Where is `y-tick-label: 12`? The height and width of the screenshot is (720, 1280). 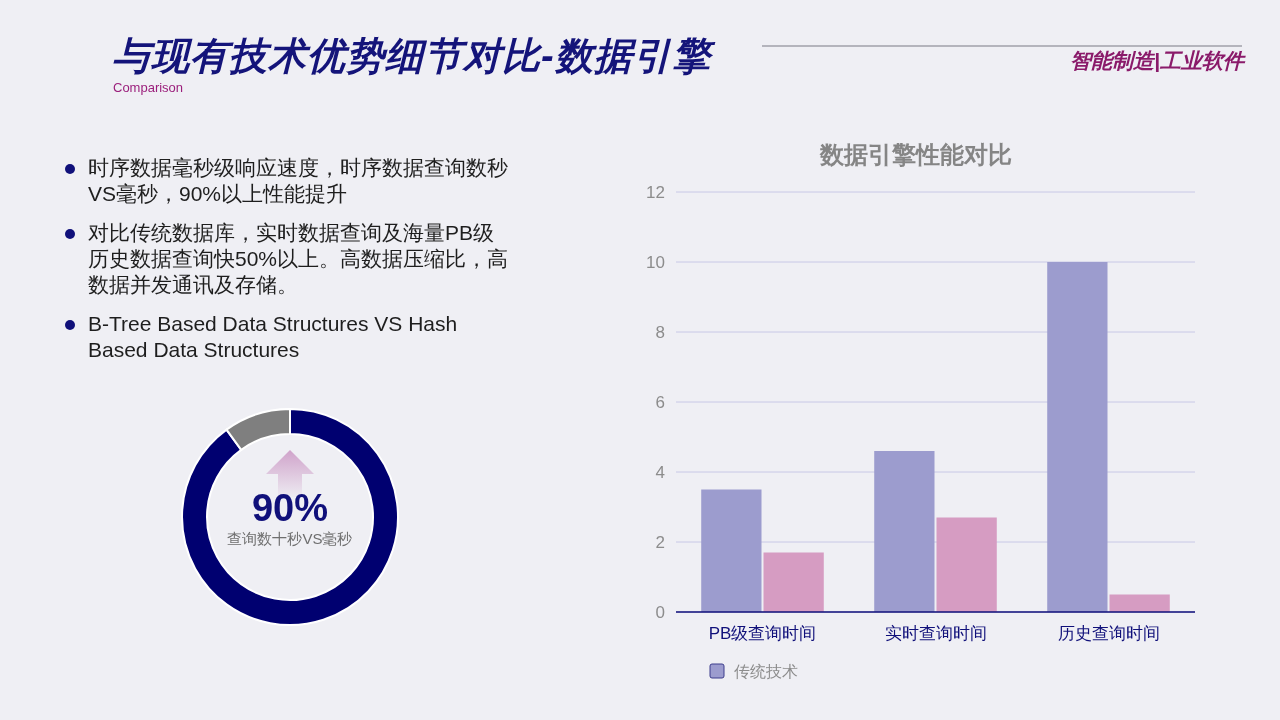 y-tick-label: 12 is located at coordinates (655, 192).